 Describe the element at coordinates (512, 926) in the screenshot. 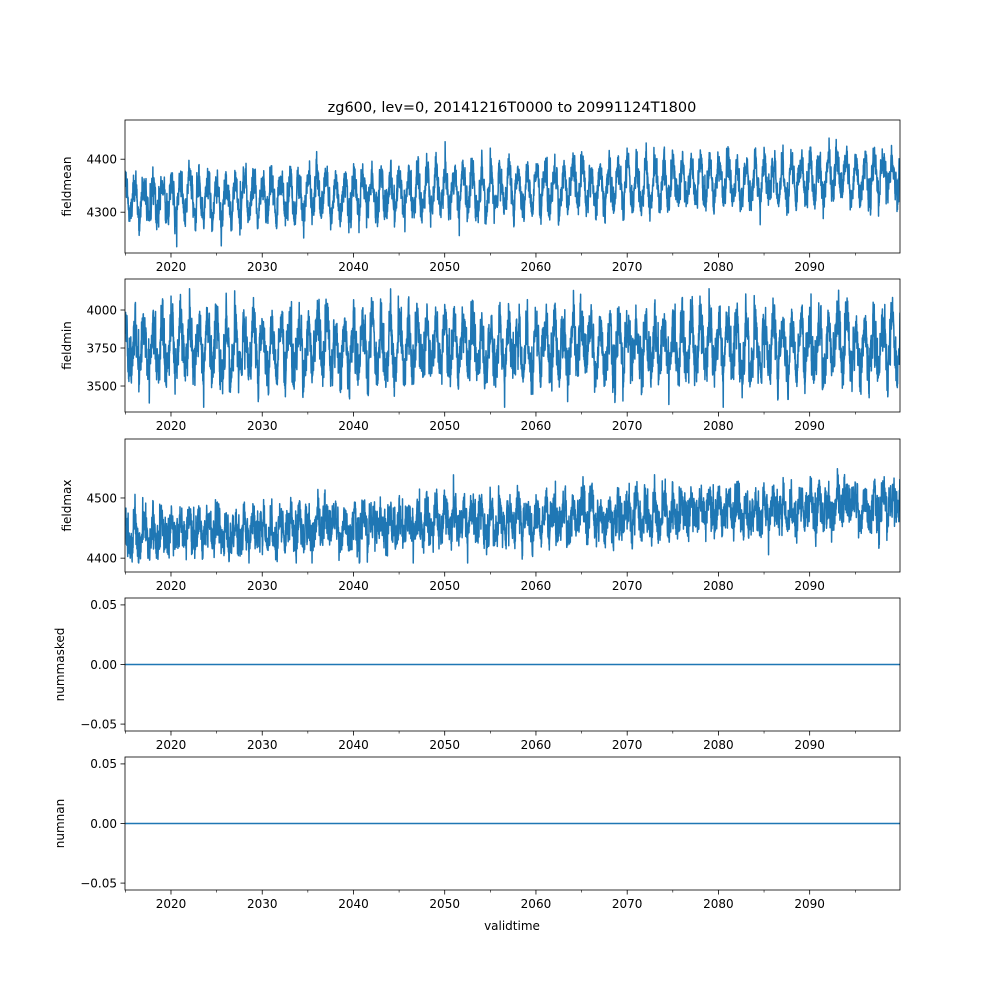

I see `x-axis-label: validtime` at that location.